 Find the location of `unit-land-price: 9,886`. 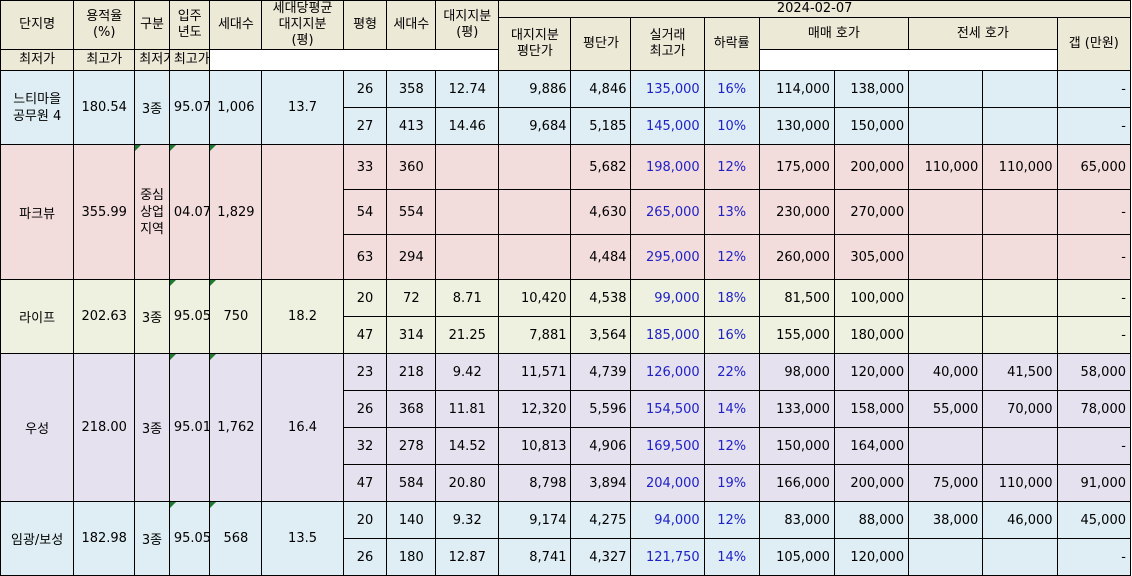

unit-land-price: 9,886 is located at coordinates (535, 89).